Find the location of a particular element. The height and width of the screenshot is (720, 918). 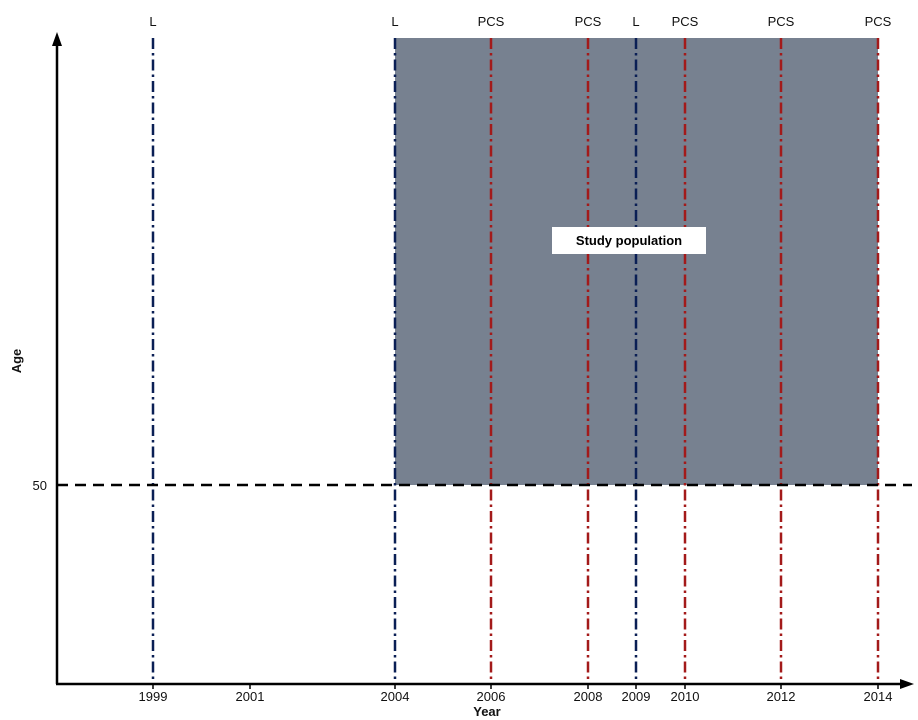

region-label-box is located at coordinates (629, 240).